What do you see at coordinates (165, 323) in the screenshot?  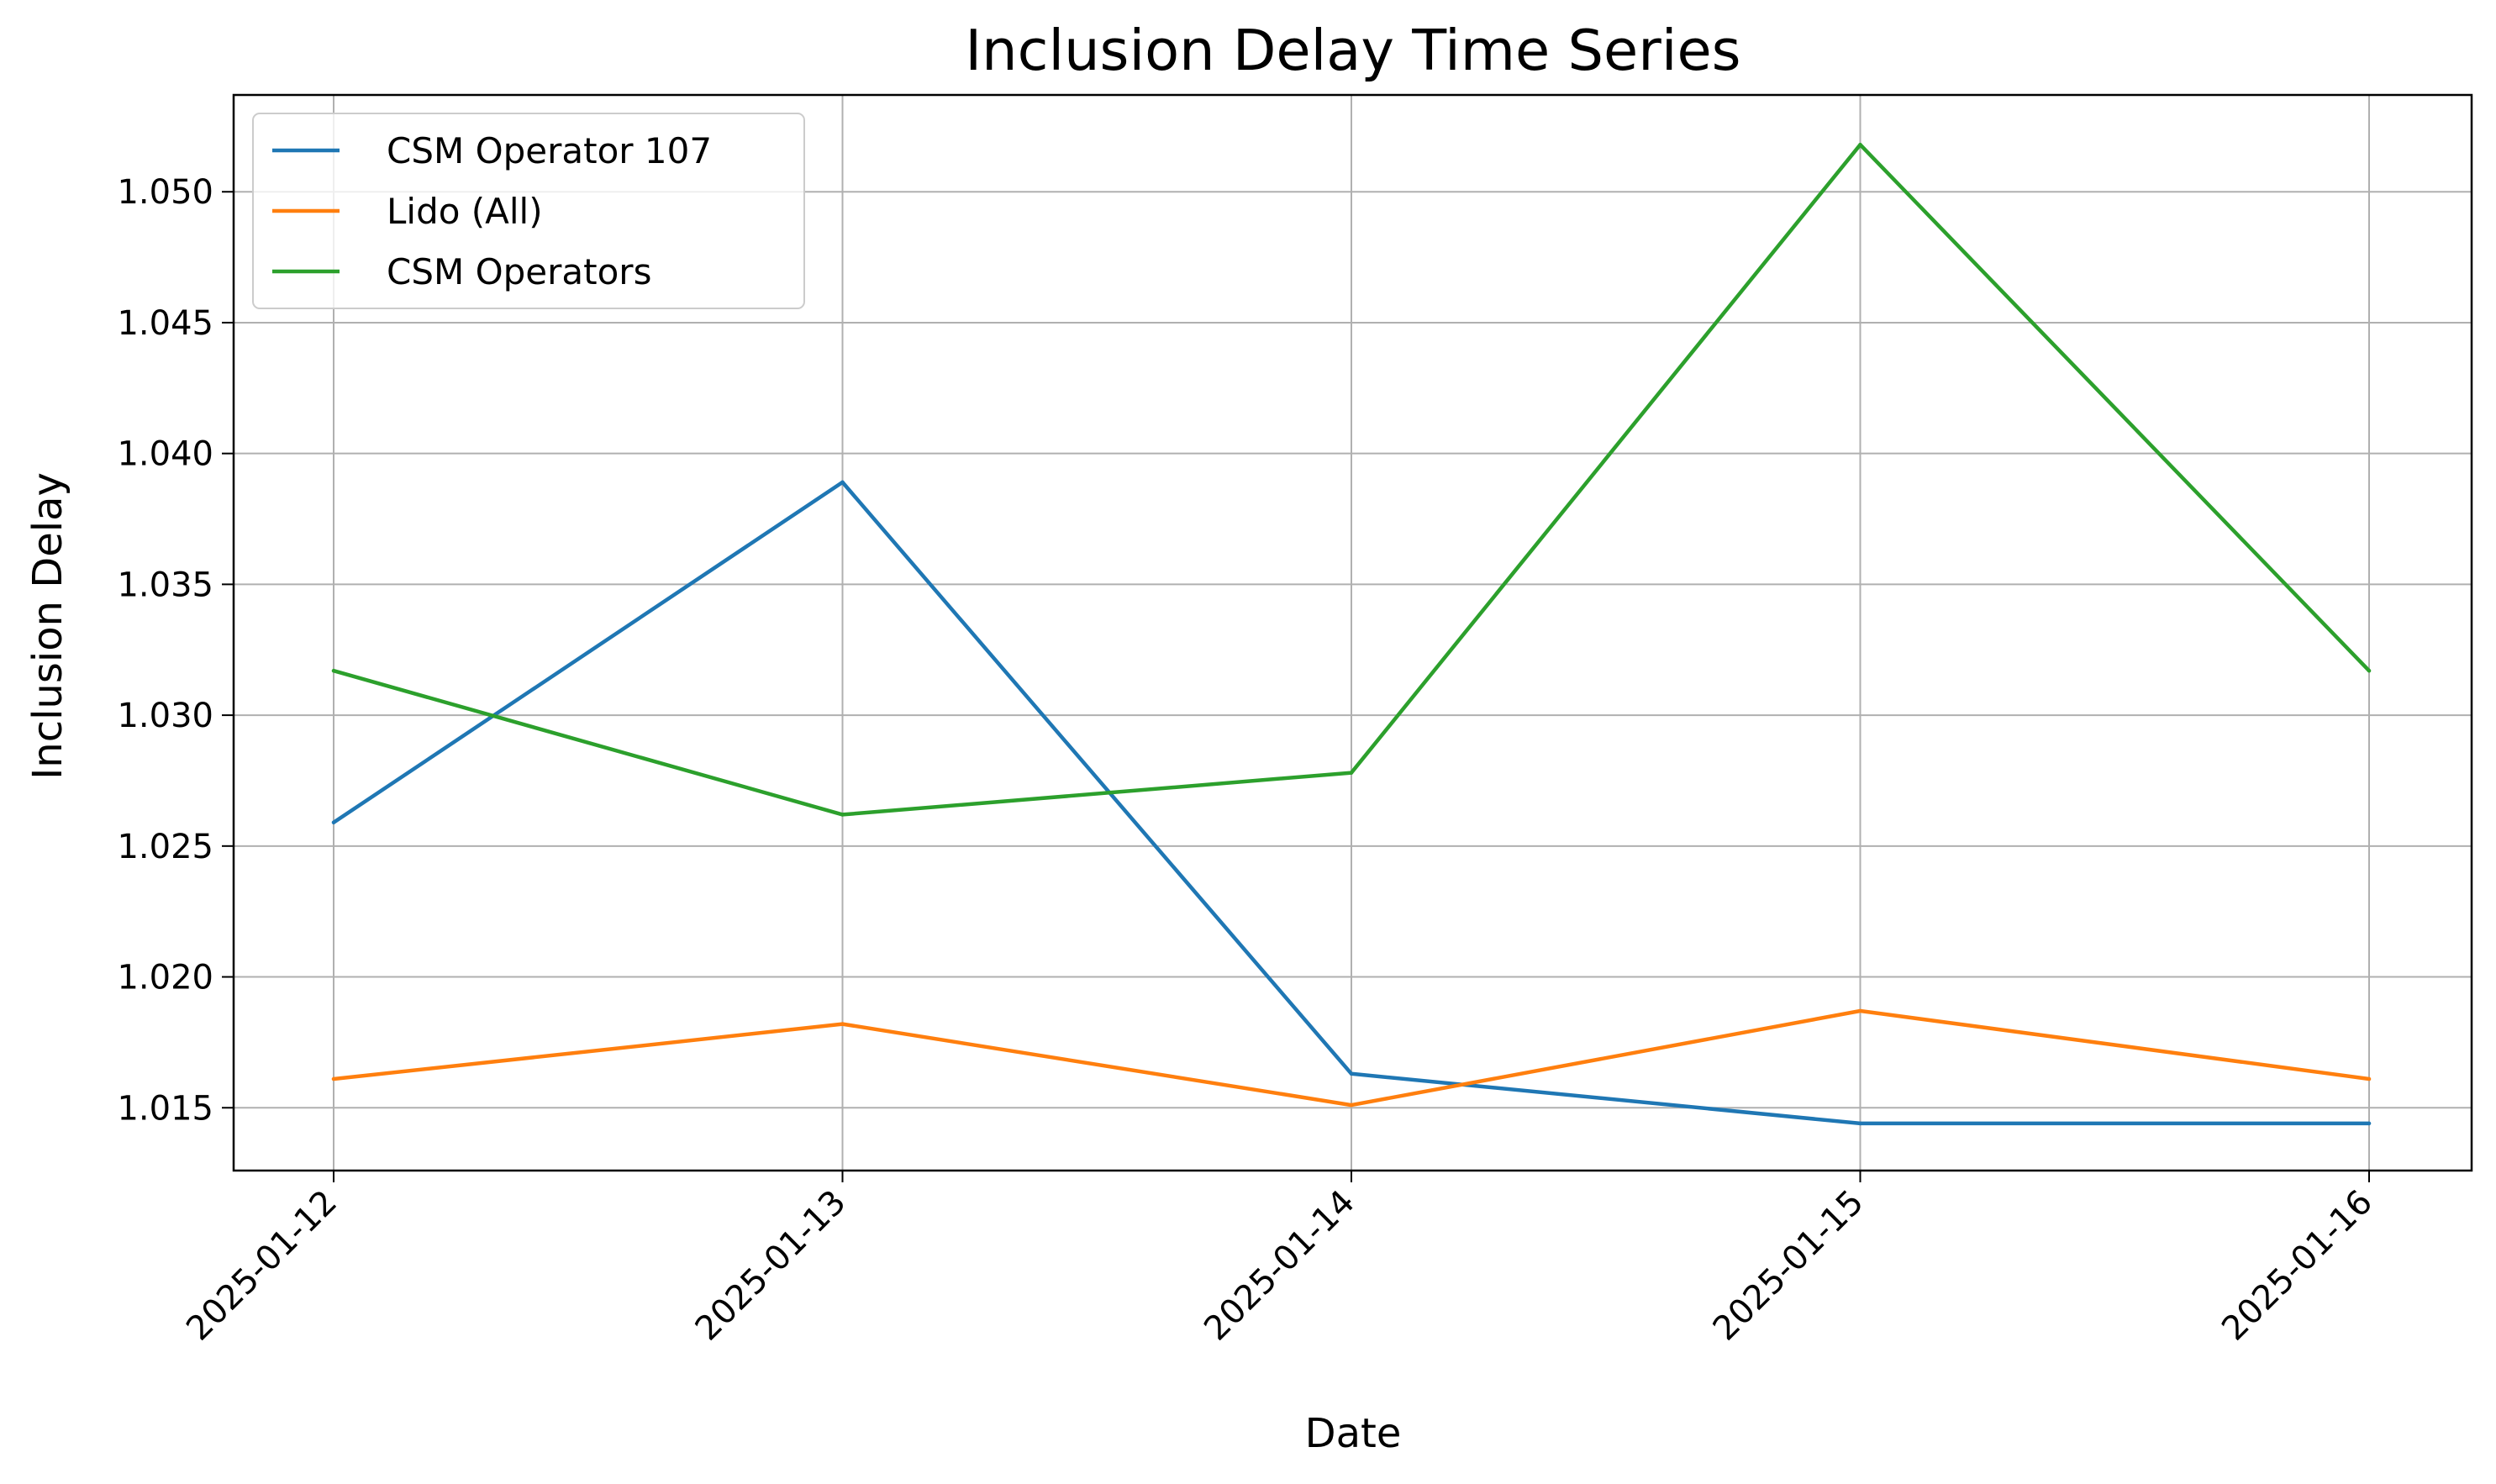 I see `y-tick-label: 1.045` at bounding box center [165, 323].